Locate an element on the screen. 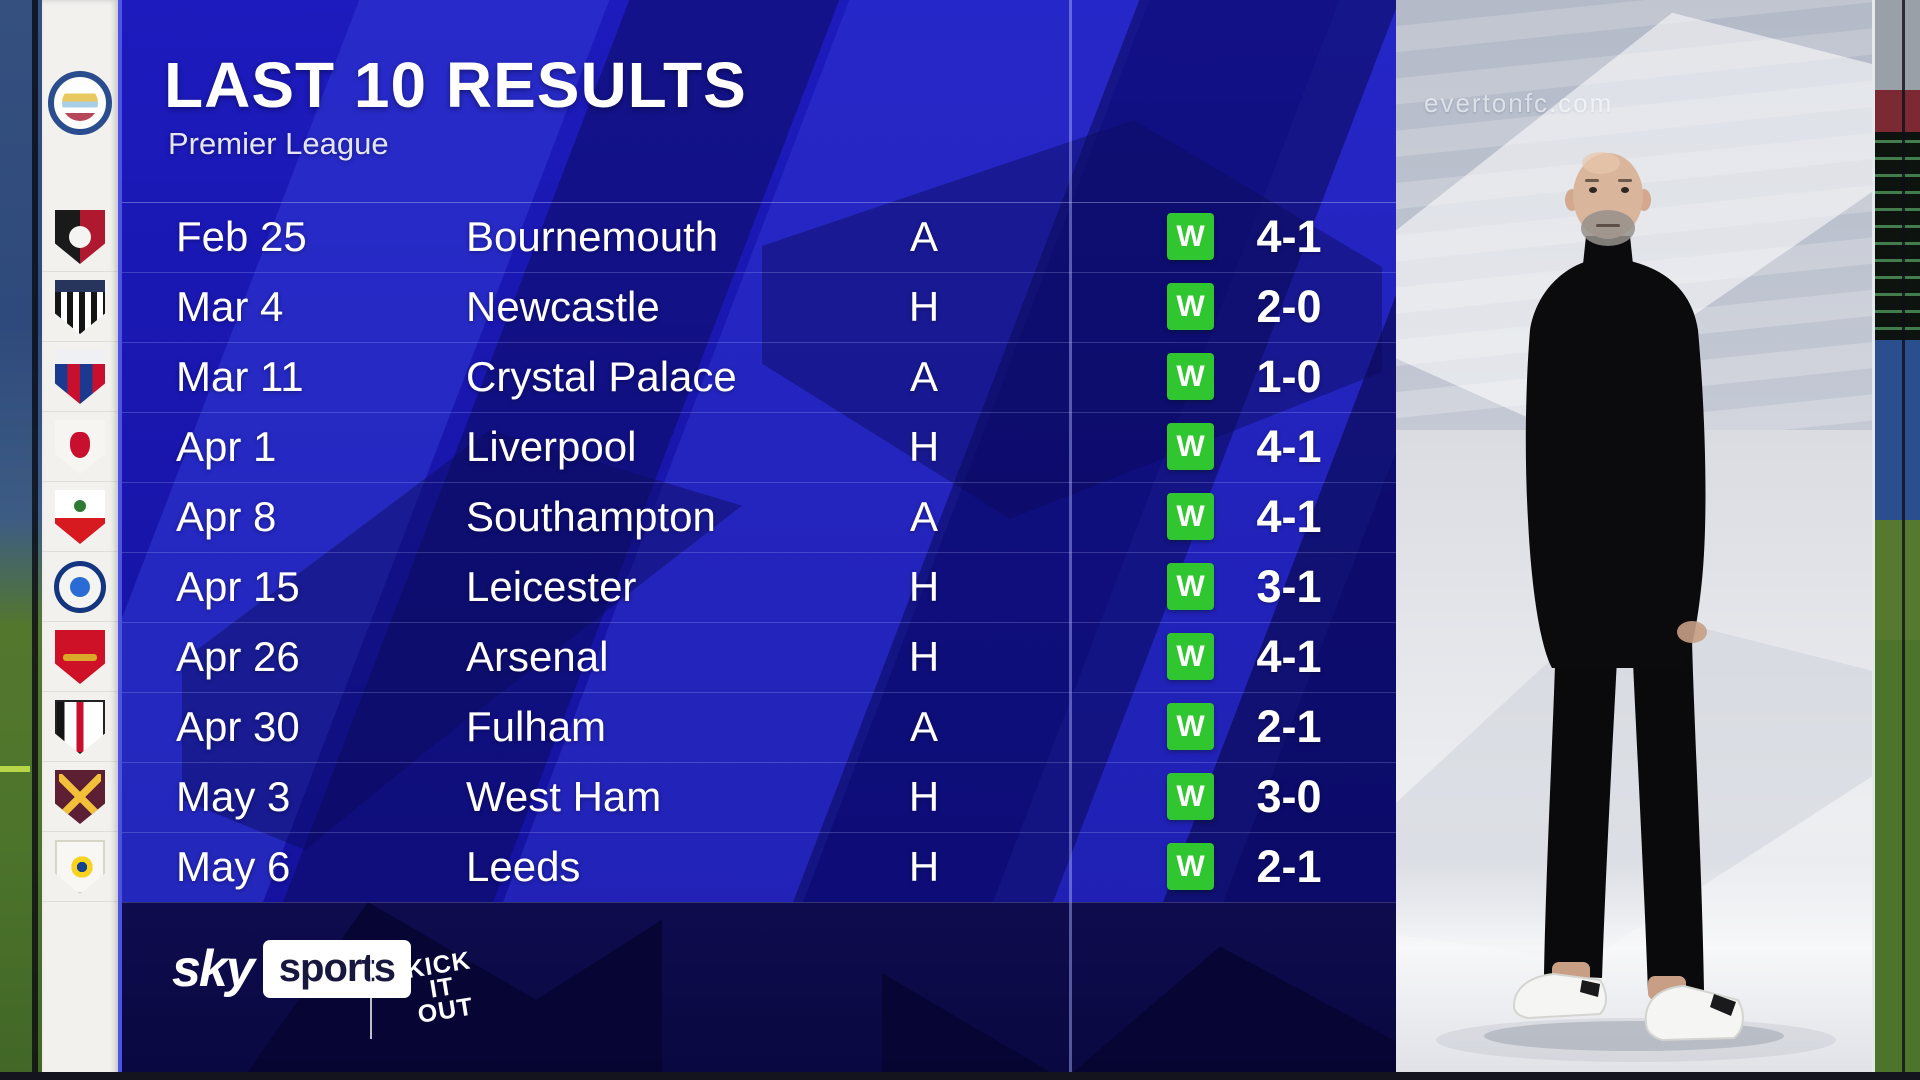 This screenshot has width=1920, height=1080. crest-bournemouth is located at coordinates (80, 237).